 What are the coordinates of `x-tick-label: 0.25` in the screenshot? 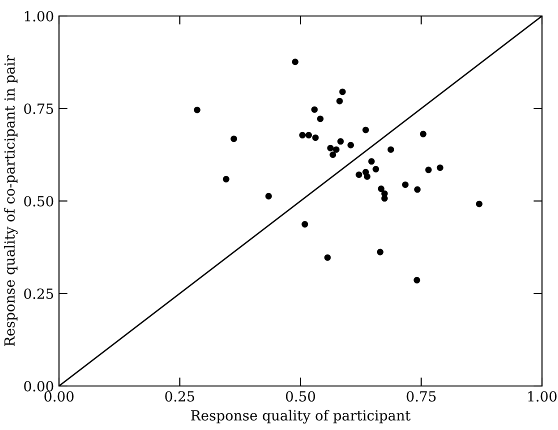 It's located at (179, 396).